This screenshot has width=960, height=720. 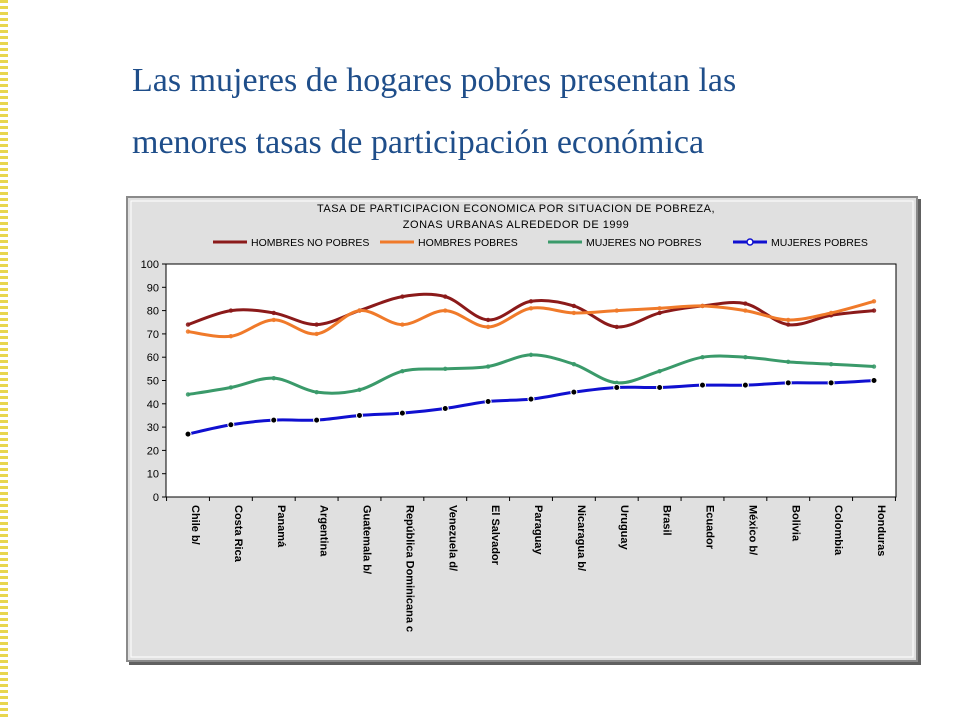 I want to click on legend-marker, so click(x=750, y=242).